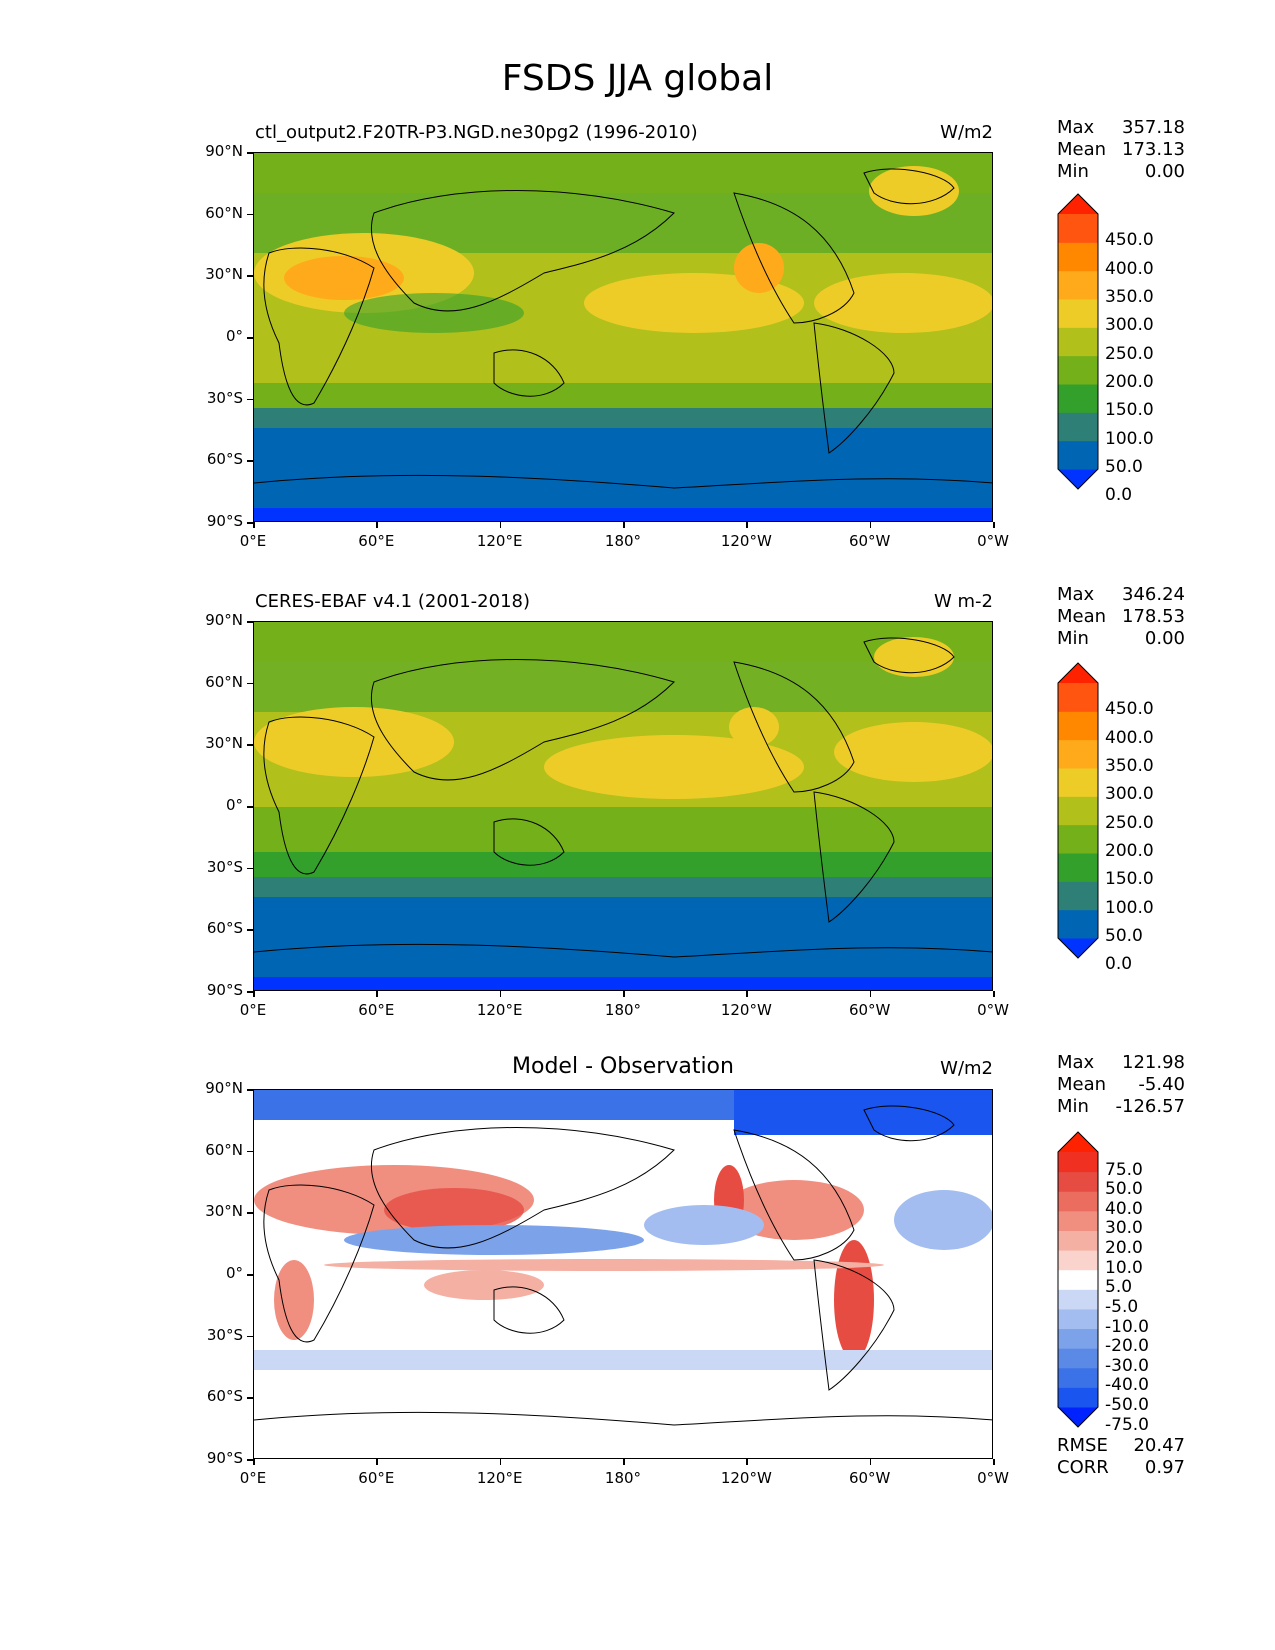 The image size is (1275, 1650). I want to click on colorbar-svg, so click(1078, 1279).